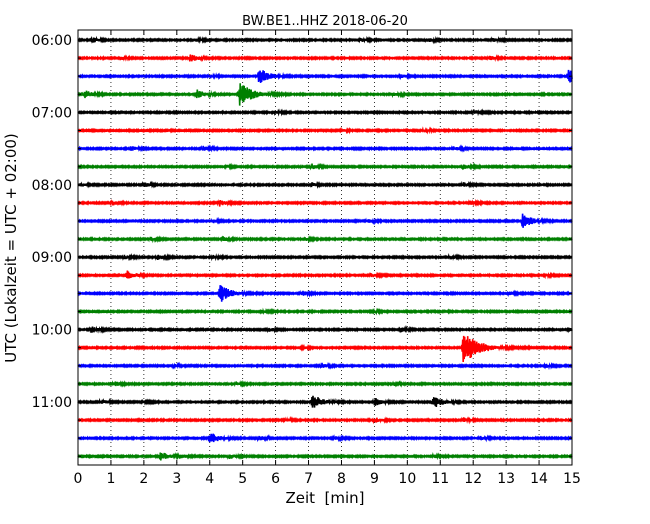 This screenshot has width=650, height=524. I want to click on x-tick-label: 15, so click(572, 479).